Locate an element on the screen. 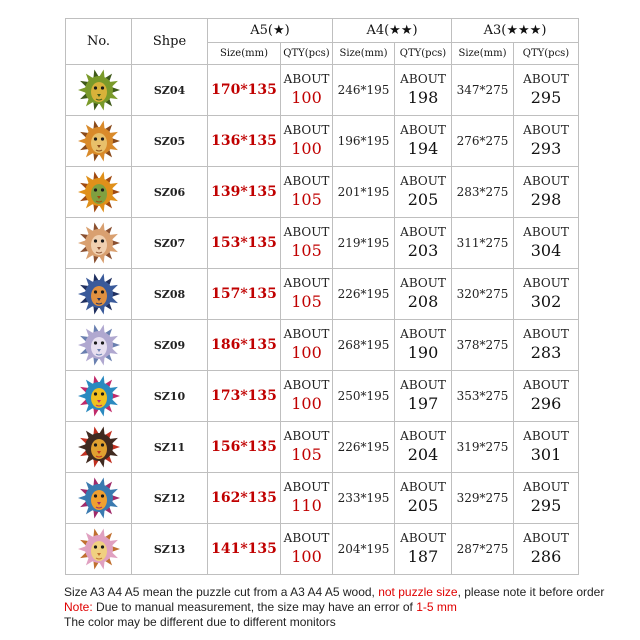 The height and width of the screenshot is (640, 640). a4-size: 204*195 is located at coordinates (363, 549).